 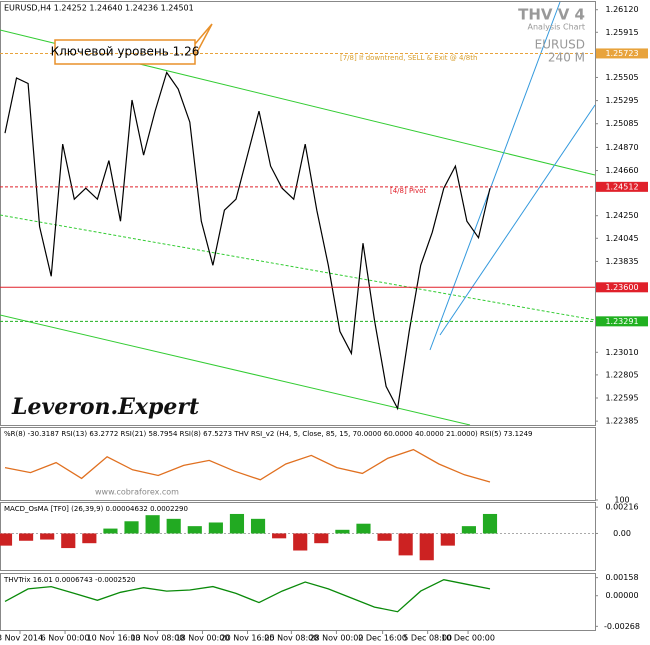 What do you see at coordinates (621, 507) in the screenshot?
I see `y-tick-label: 0.00216` at bounding box center [621, 507].